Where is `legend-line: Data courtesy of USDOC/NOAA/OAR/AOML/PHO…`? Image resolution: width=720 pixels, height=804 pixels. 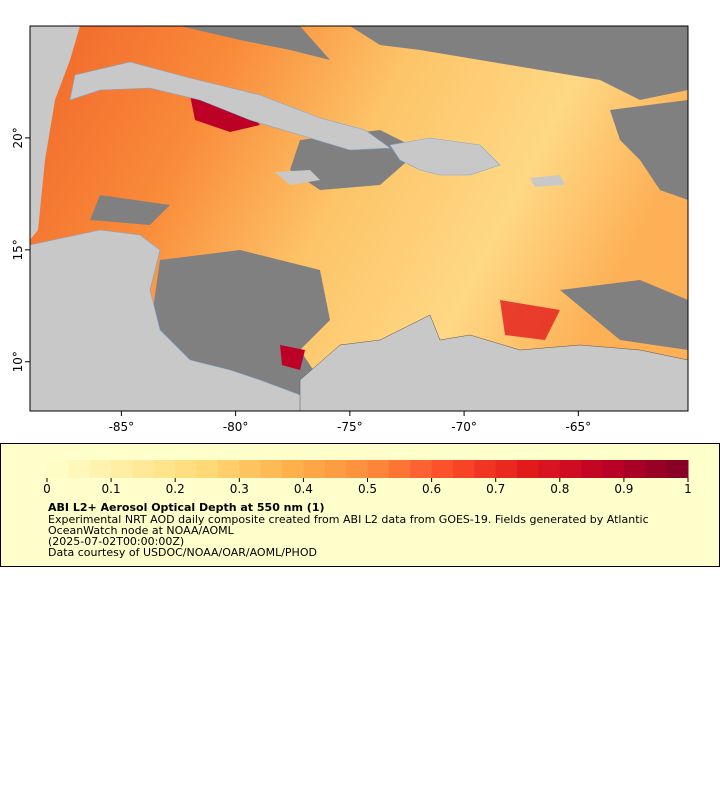
legend-line: Data courtesy of USDOC/NOAA/OAR/AOML/PHO… is located at coordinates (182, 552).